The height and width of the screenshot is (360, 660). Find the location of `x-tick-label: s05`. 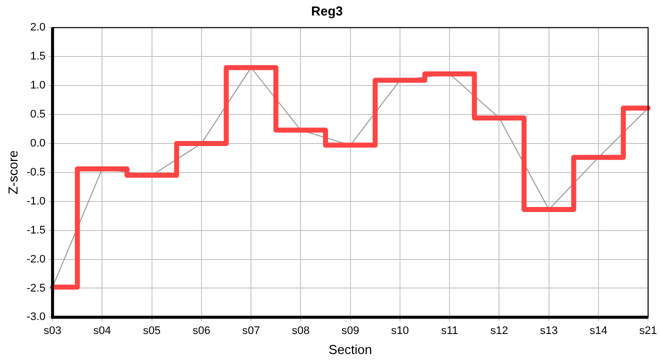

x-tick-label: s05 is located at coordinates (151, 330).